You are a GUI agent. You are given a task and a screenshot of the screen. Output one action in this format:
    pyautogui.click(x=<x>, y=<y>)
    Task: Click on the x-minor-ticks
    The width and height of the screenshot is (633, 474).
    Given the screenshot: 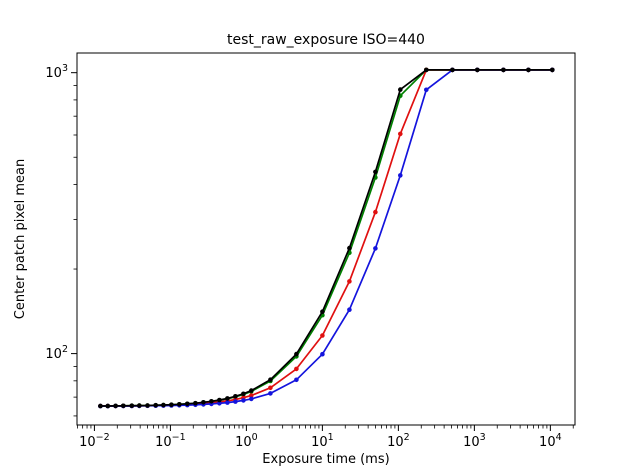 What is the action you would take?
    pyautogui.click(x=325, y=427)
    